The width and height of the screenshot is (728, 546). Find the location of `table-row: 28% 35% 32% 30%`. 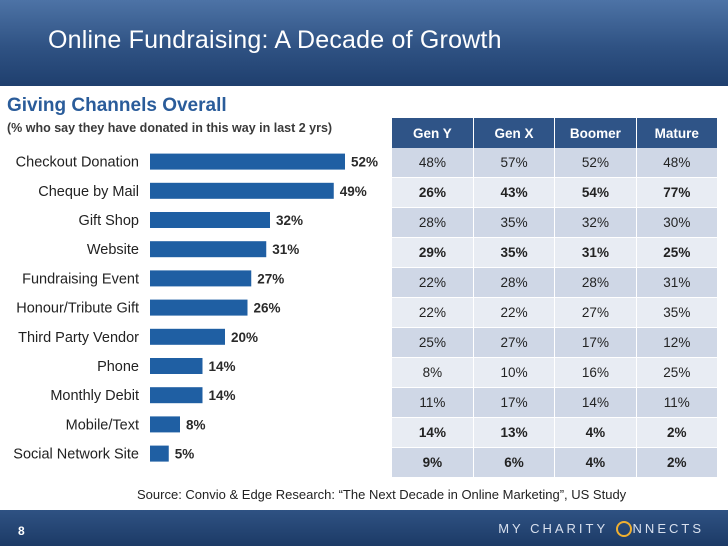

table-row: 28% 35% 32% 30% is located at coordinates (555, 222).